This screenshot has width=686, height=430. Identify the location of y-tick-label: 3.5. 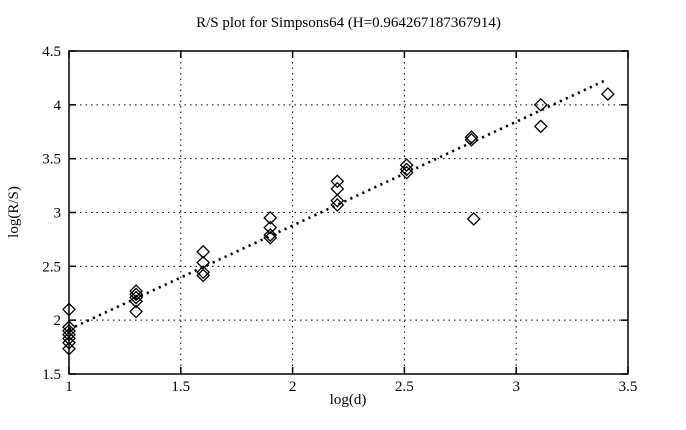
(51, 160).